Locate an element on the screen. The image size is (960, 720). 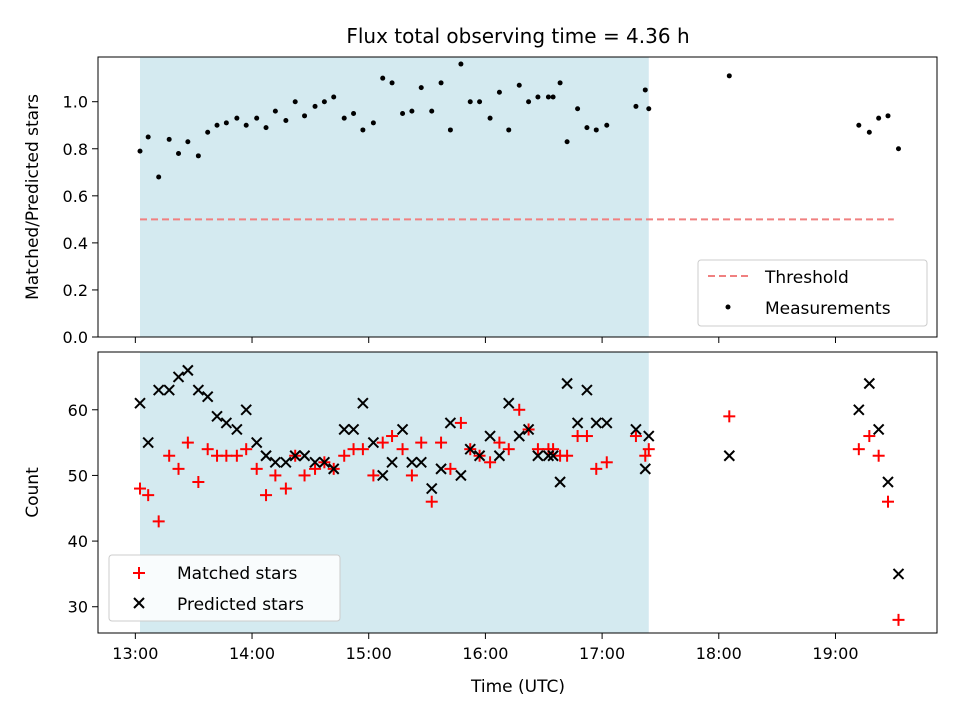
x-tick-label: 18:00 is located at coordinates (719, 653).